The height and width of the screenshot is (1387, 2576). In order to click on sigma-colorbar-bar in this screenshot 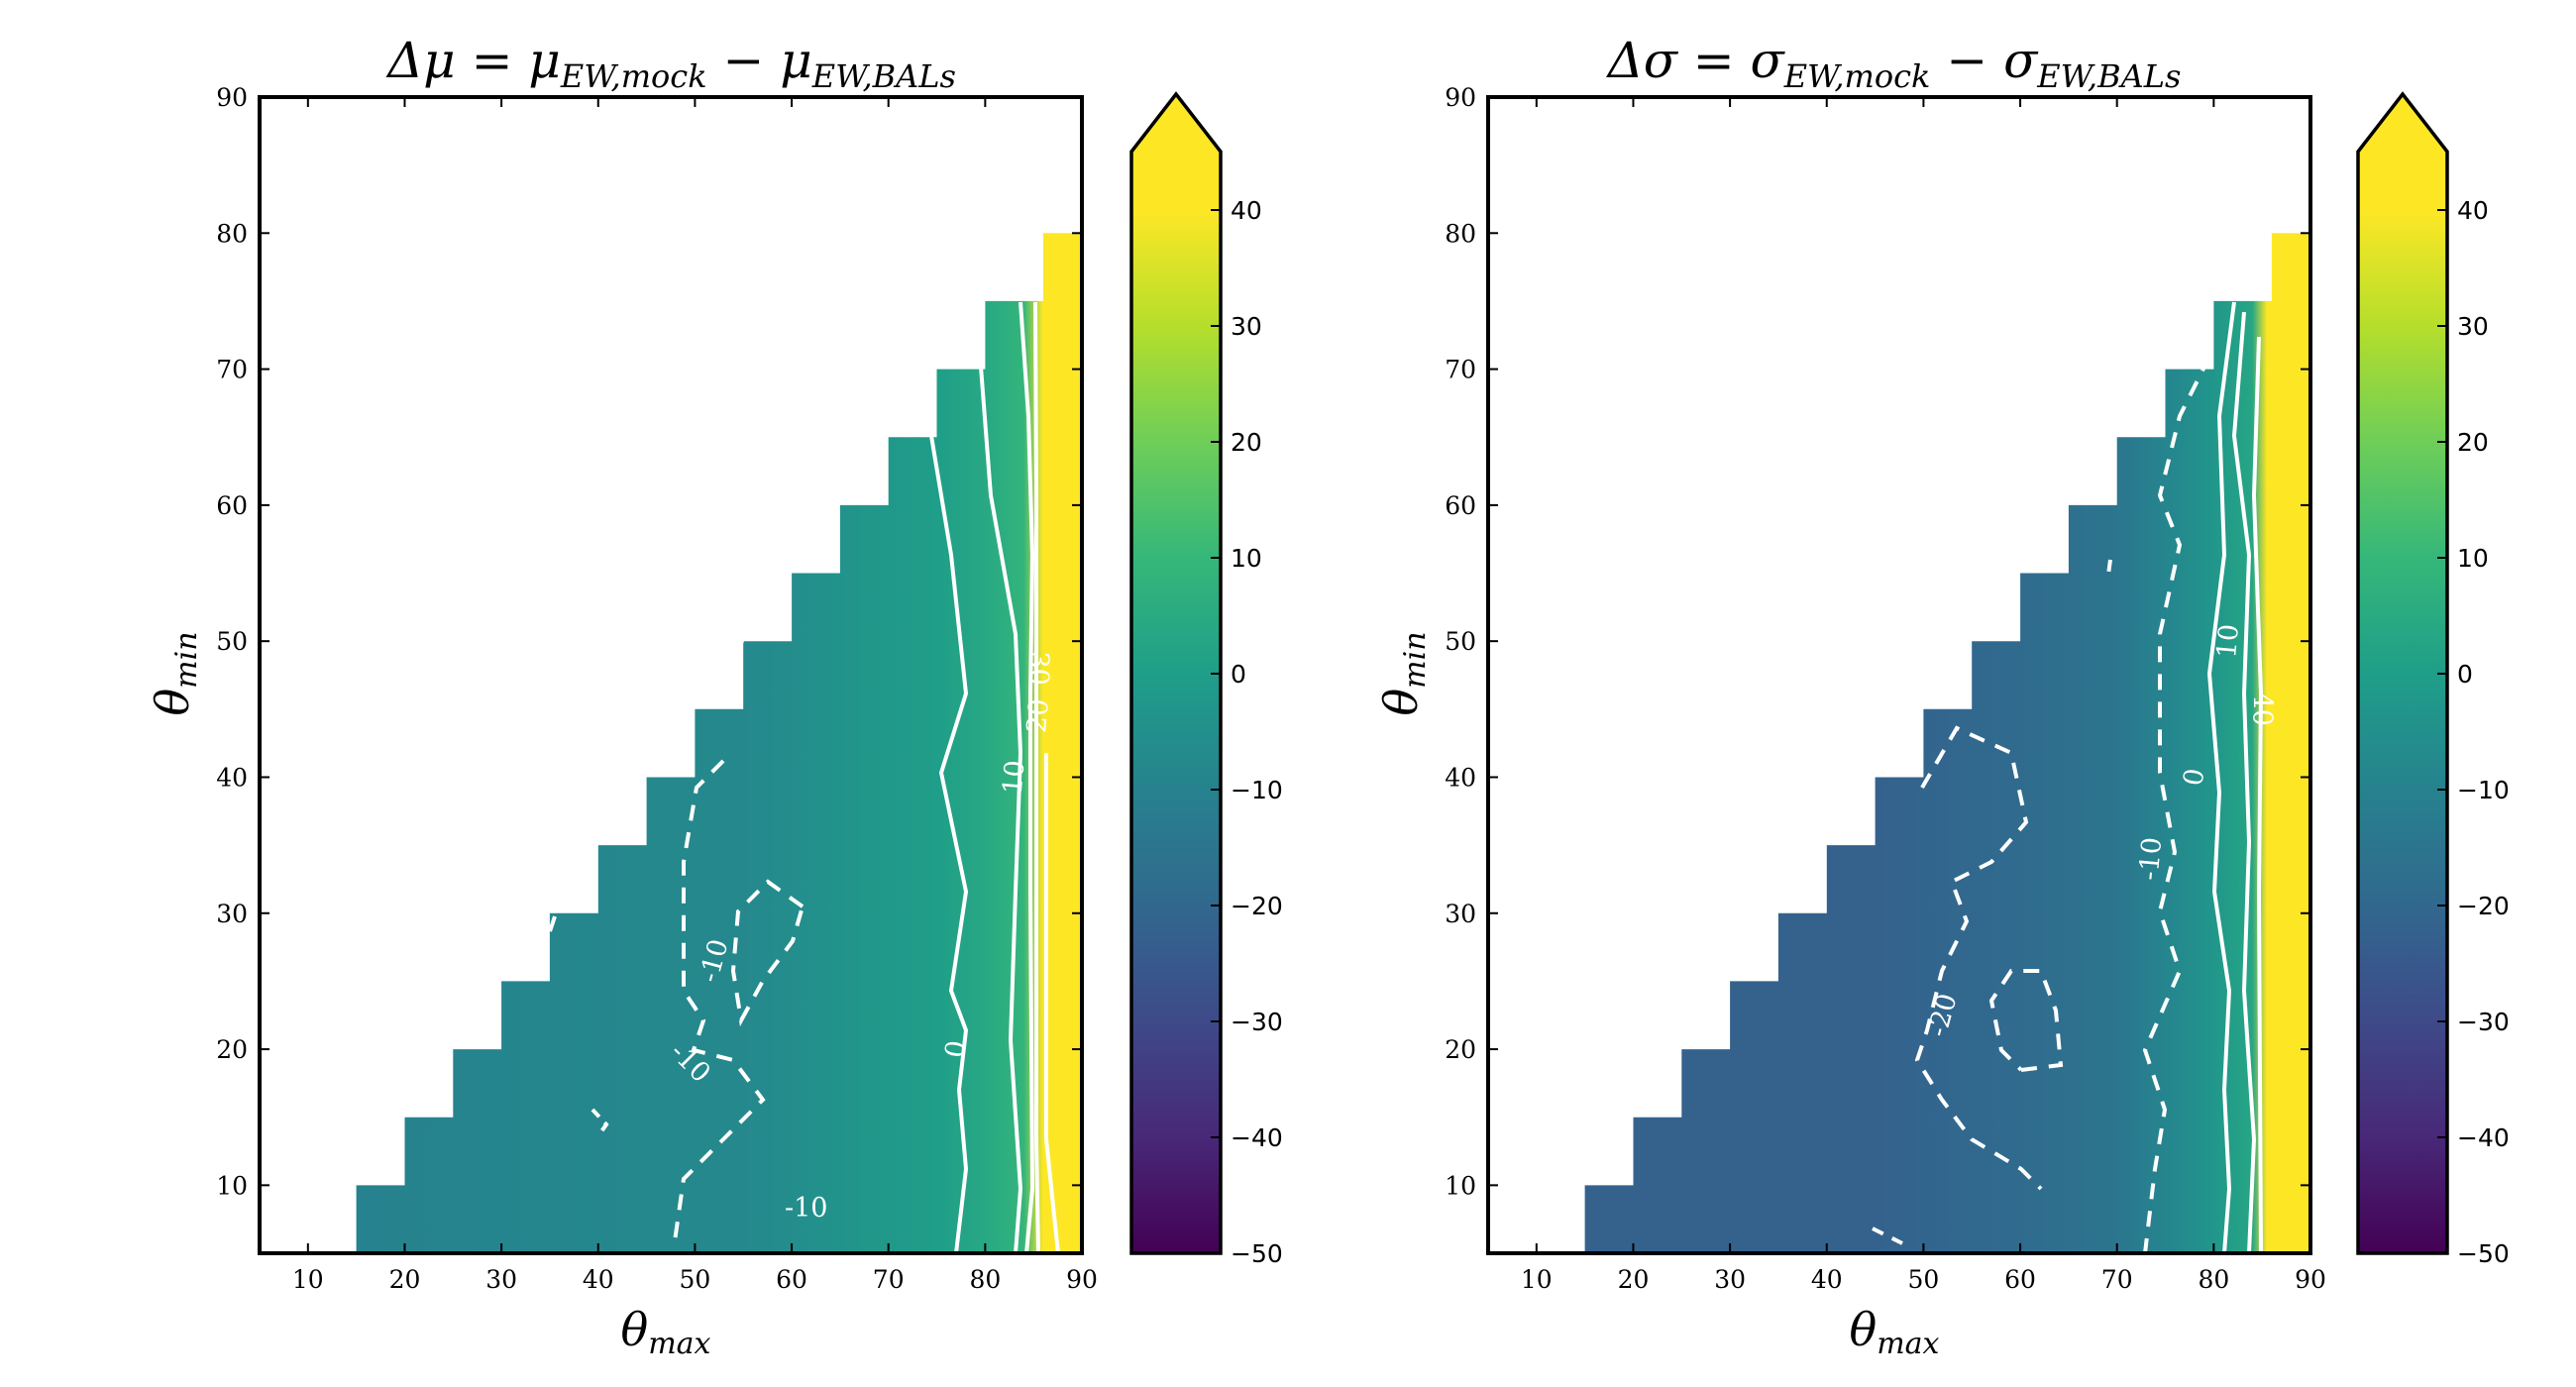, I will do `click(2403, 673)`.